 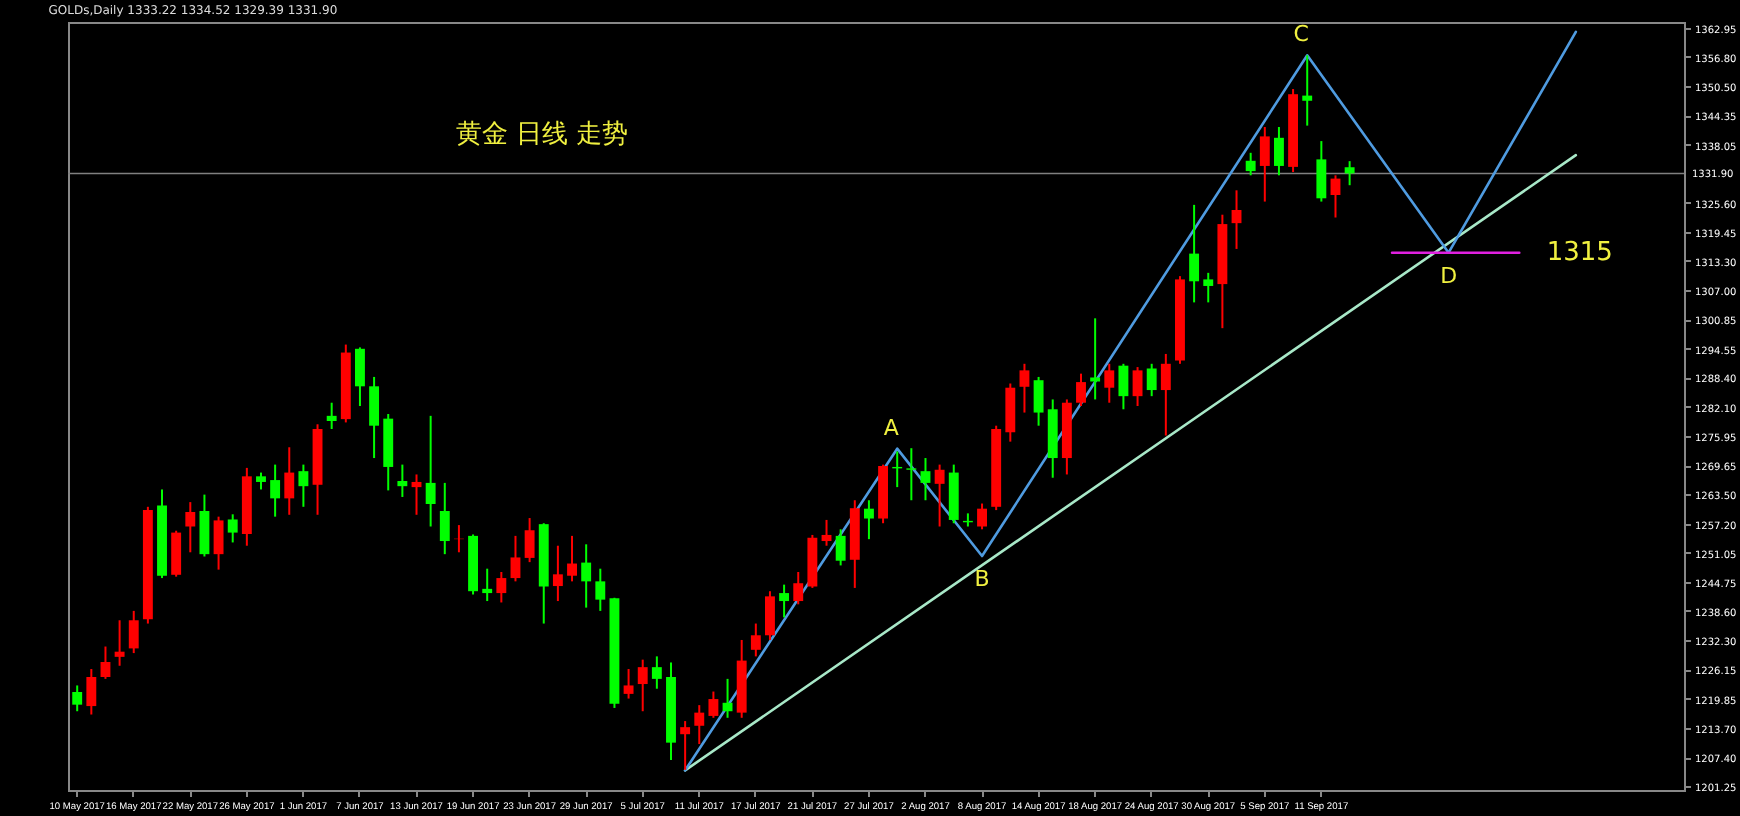 What do you see at coordinates (891, 427) in the screenshot?
I see `annotation: A` at bounding box center [891, 427].